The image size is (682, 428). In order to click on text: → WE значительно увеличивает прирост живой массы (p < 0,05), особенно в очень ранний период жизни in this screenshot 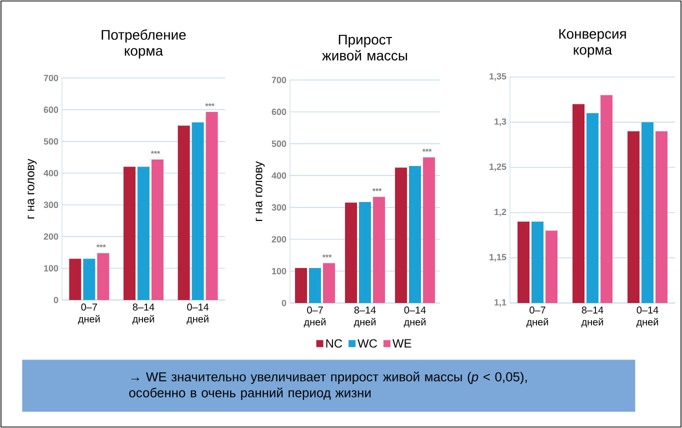, I will do `click(328, 386)`.